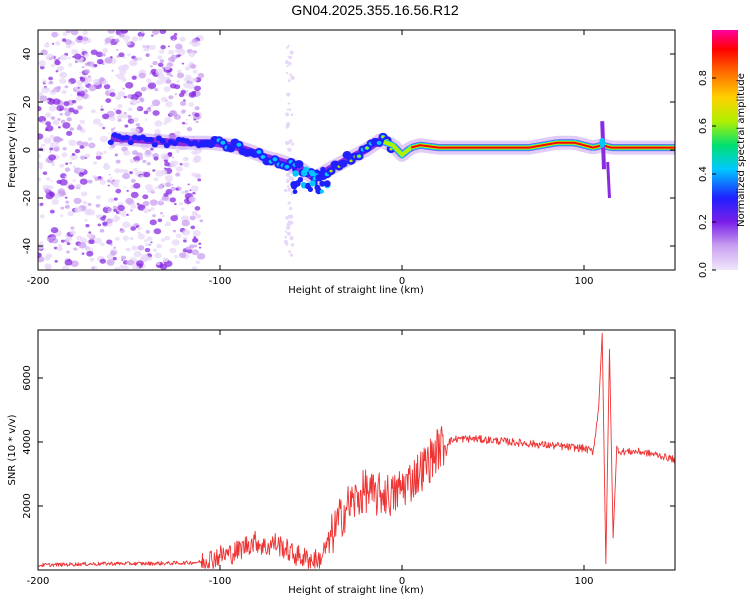  I want to click on colorbar-tick-label: 0.2, so click(703, 222).